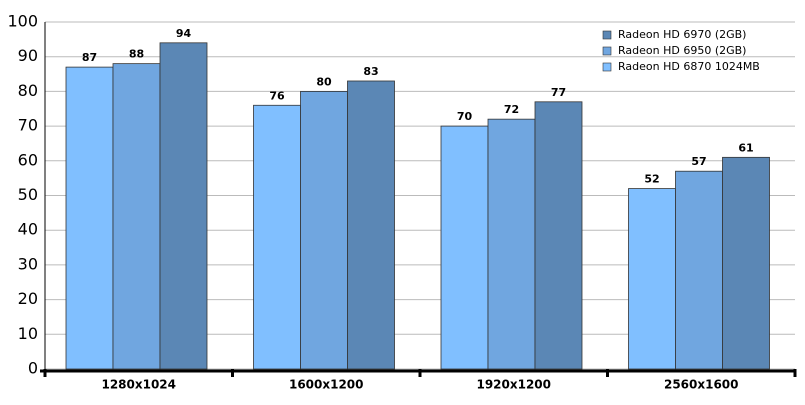 The image size is (805, 405). Describe the element at coordinates (28, 229) in the screenshot. I see `y-tick-label: 40` at that location.